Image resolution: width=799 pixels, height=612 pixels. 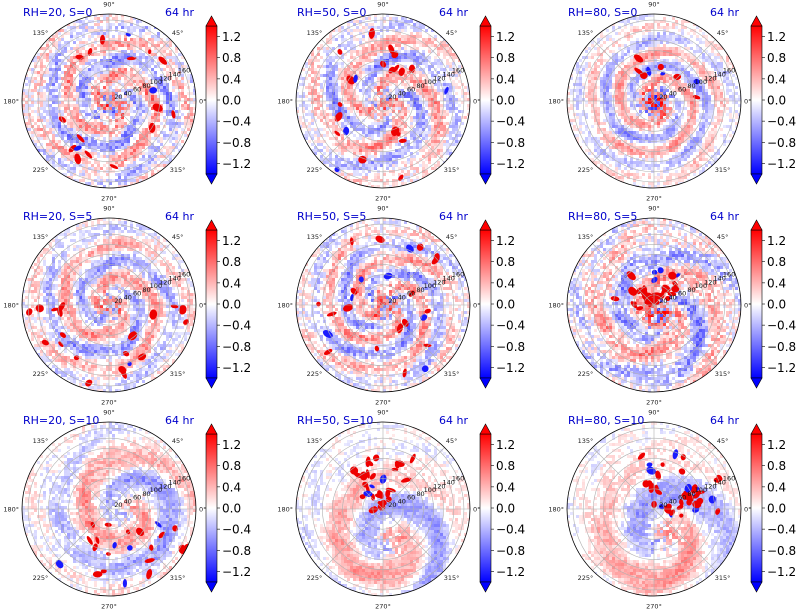 I want to click on colorbar-tick-label: −0.4, so click(x=781, y=122).